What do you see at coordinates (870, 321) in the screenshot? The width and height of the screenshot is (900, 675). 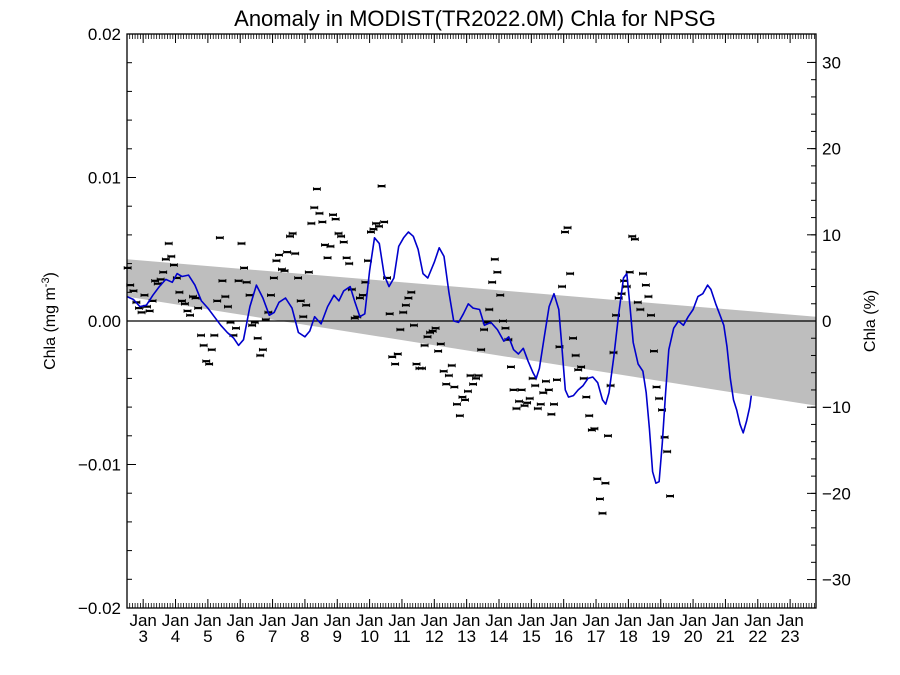 I see `y-axis-right-label: Chla (%)` at bounding box center [870, 321].